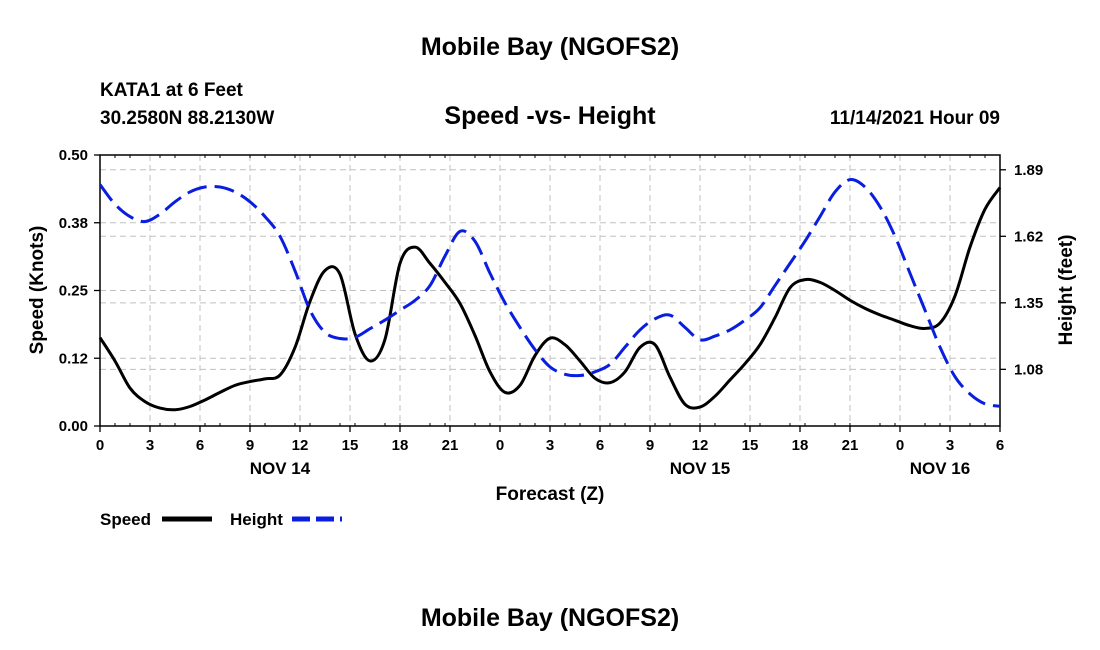 This screenshot has width=1100, height=650. Describe the element at coordinates (73, 358) in the screenshot. I see `y-left-tick-label: 0.12` at that location.